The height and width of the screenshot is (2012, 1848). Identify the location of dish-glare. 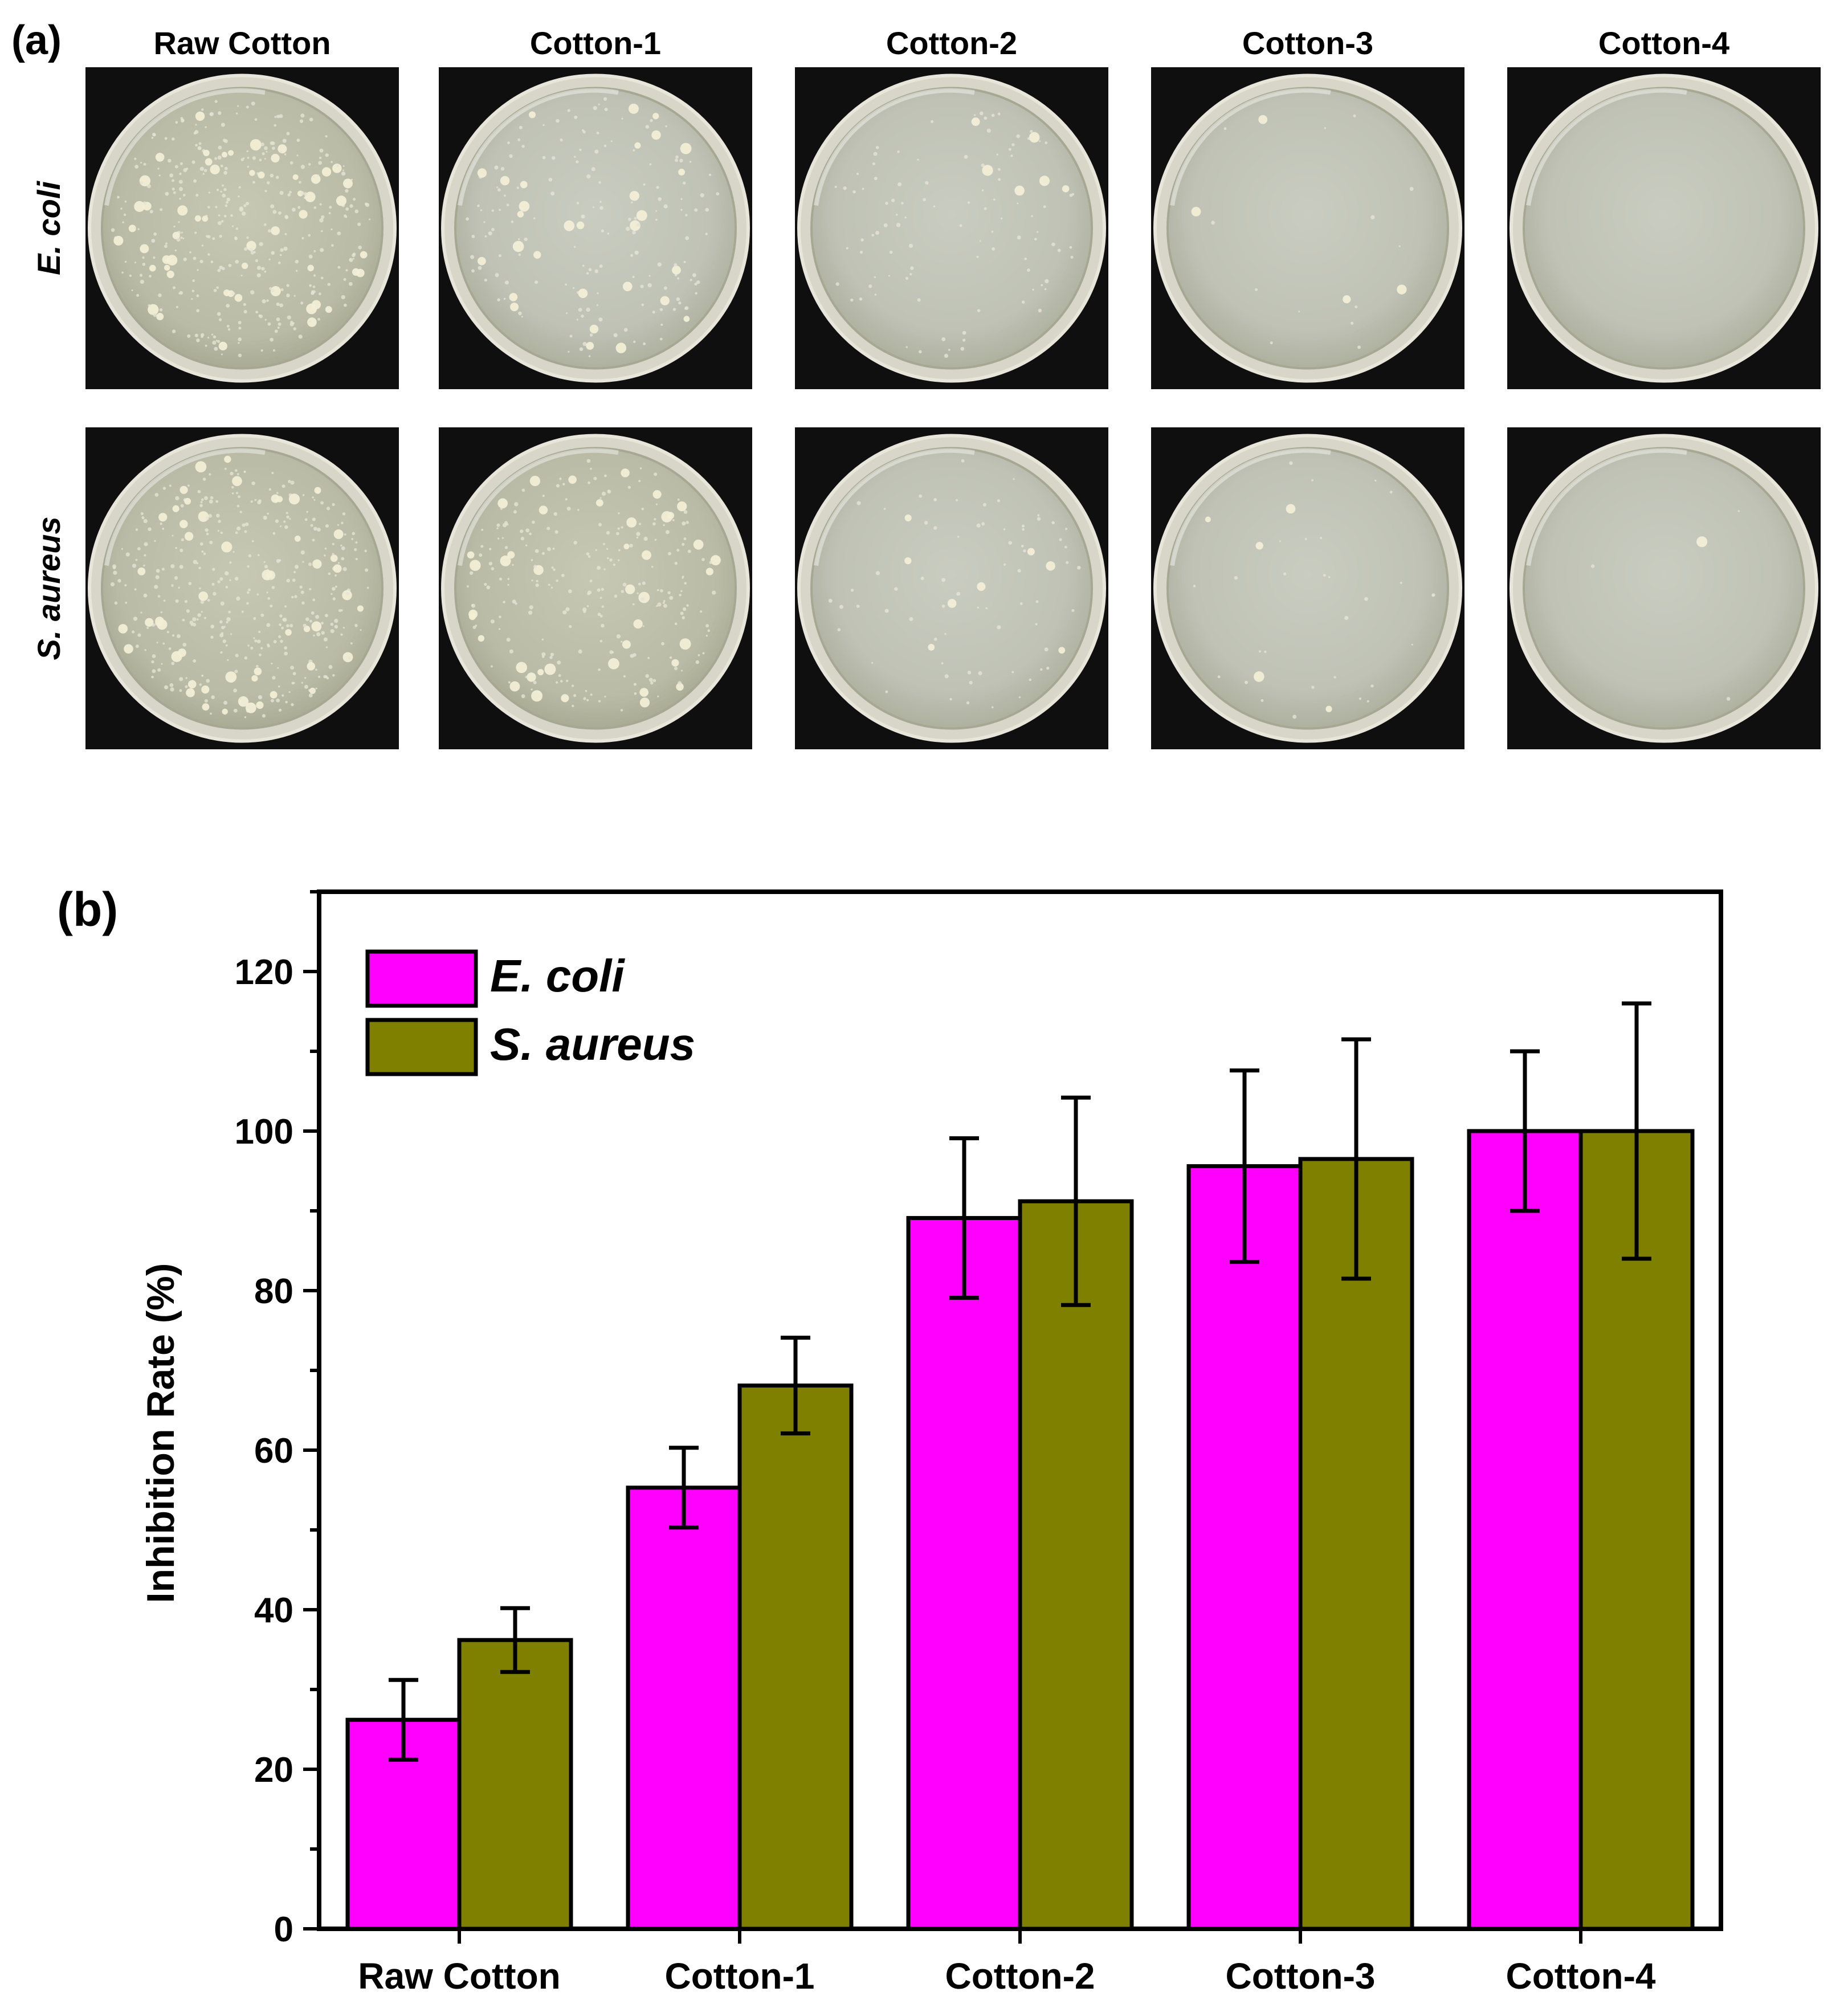
(894, 147).